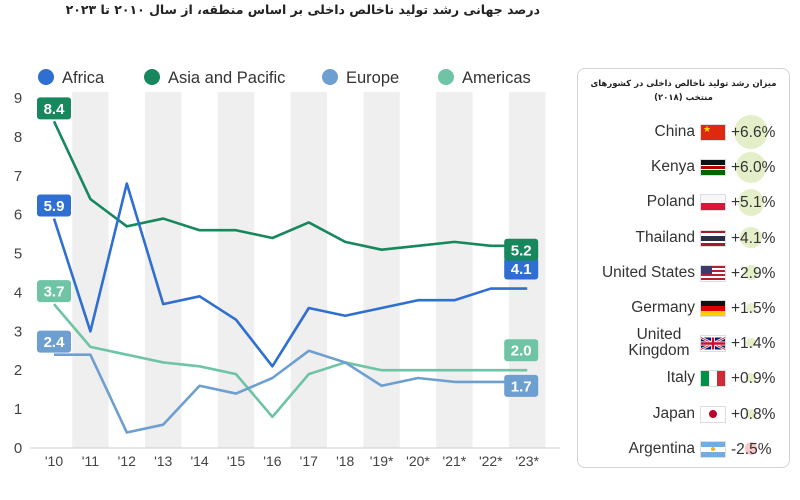 The width and height of the screenshot is (800, 500). I want to click on kenya-flag-icon, so click(713, 168).